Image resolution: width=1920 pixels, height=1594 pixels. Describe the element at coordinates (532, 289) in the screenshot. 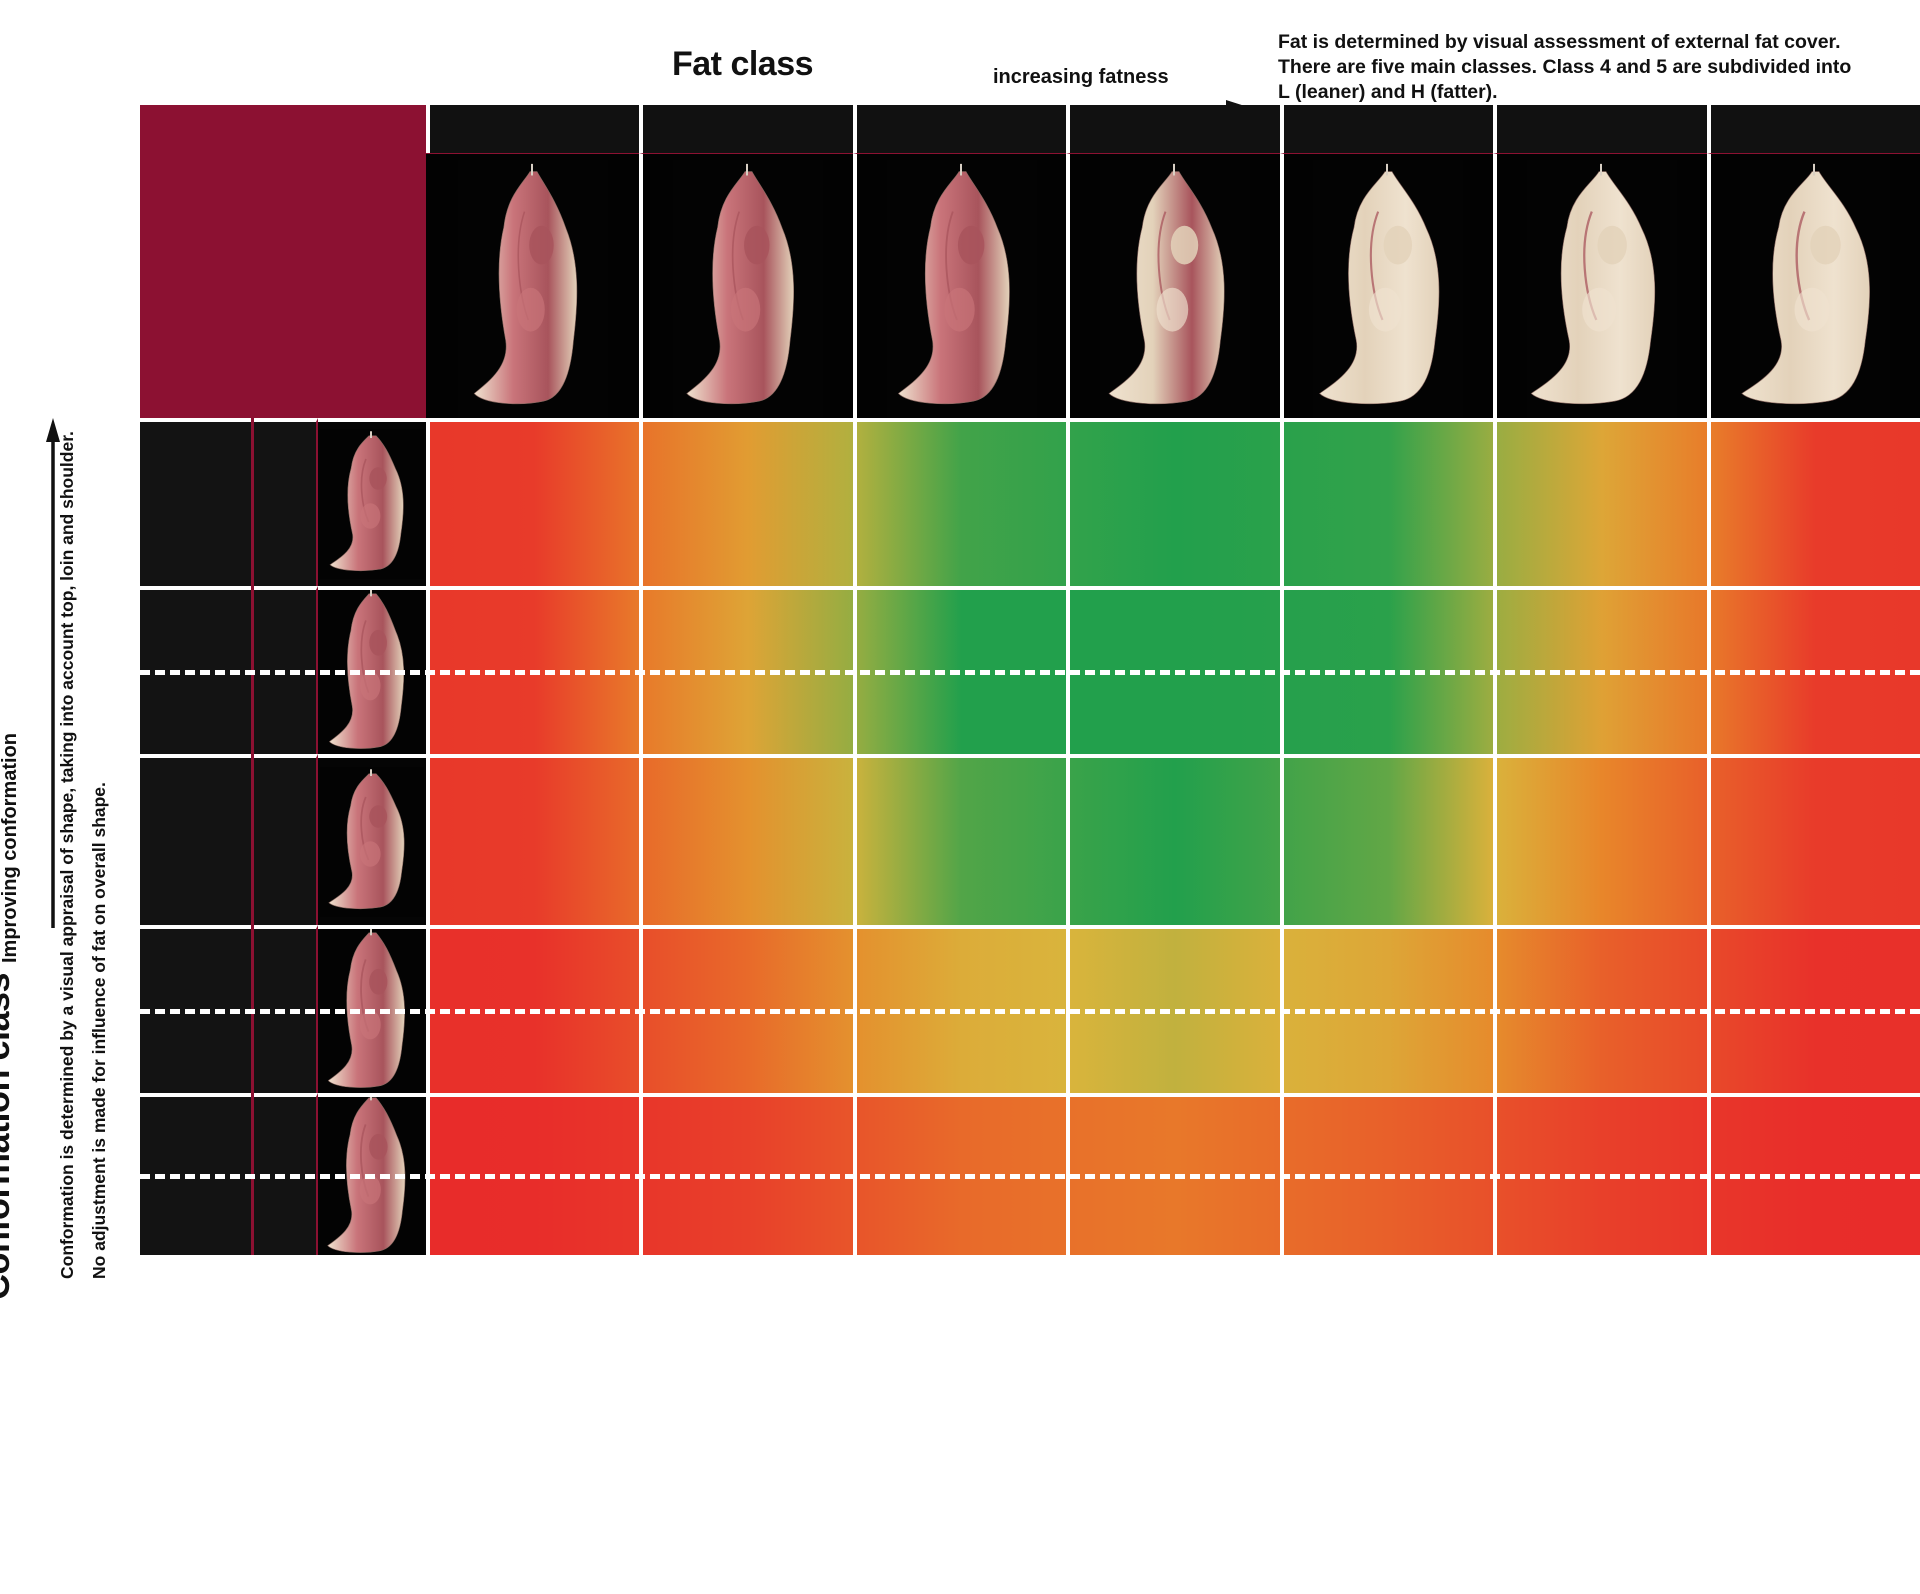

I see `f0` at that location.